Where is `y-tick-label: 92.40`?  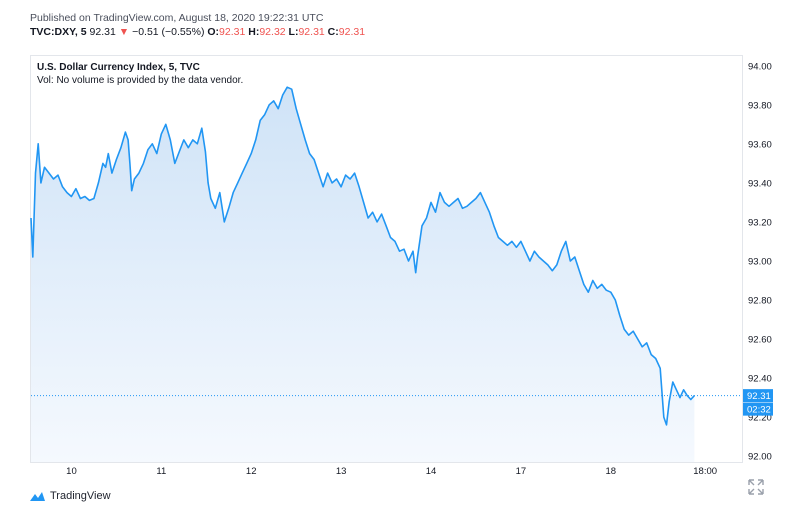
y-tick-label: 92.40 is located at coordinates (760, 379).